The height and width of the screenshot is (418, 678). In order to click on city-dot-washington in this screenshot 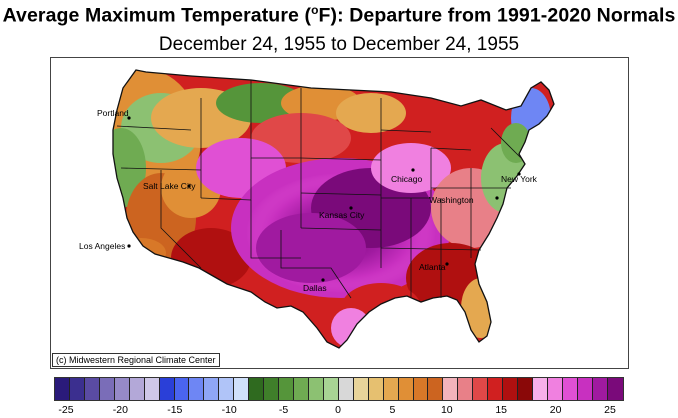, I will do `click(497, 198)`.